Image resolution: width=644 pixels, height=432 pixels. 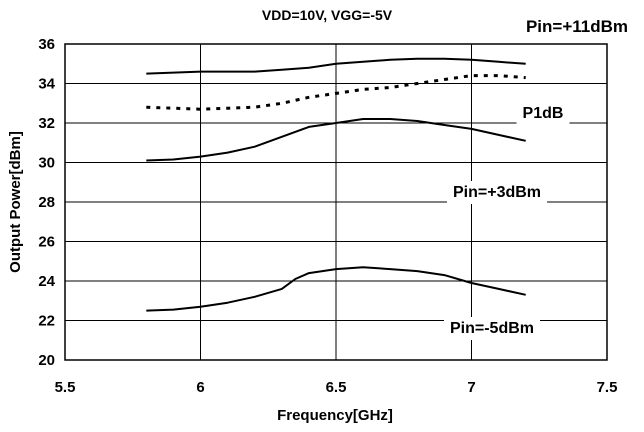 I want to click on chart-title: VDD=10V, VGG=-5V, so click(x=327, y=15).